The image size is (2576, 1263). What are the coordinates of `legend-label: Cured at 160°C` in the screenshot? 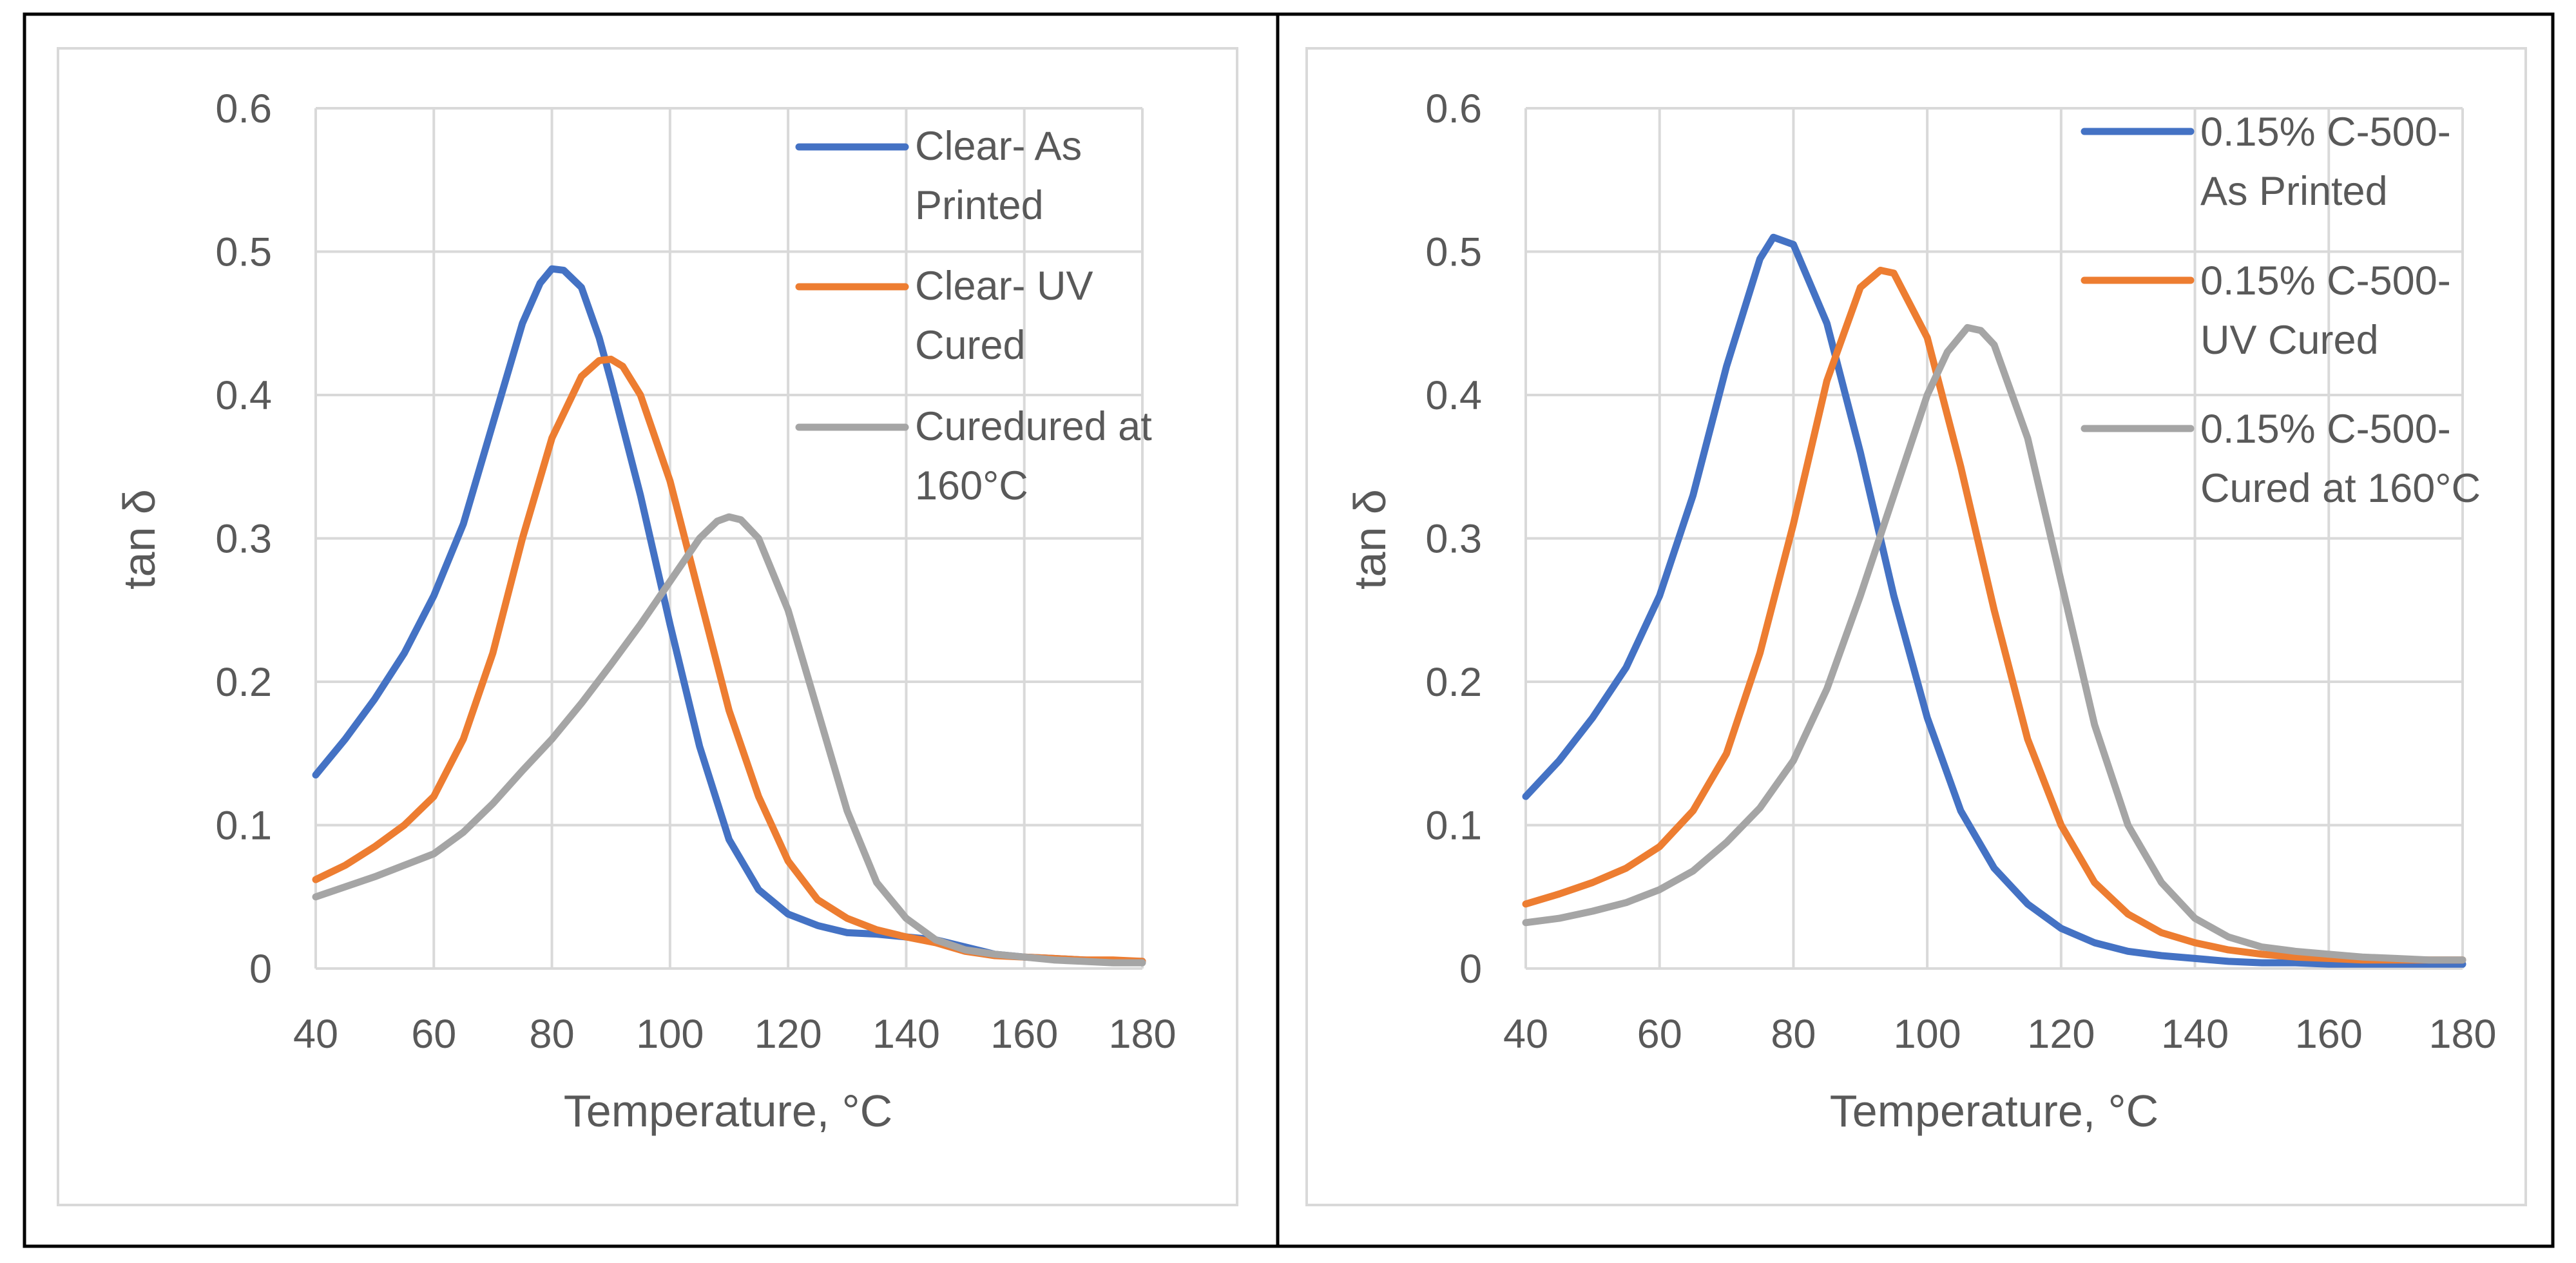 It's located at (2340, 488).